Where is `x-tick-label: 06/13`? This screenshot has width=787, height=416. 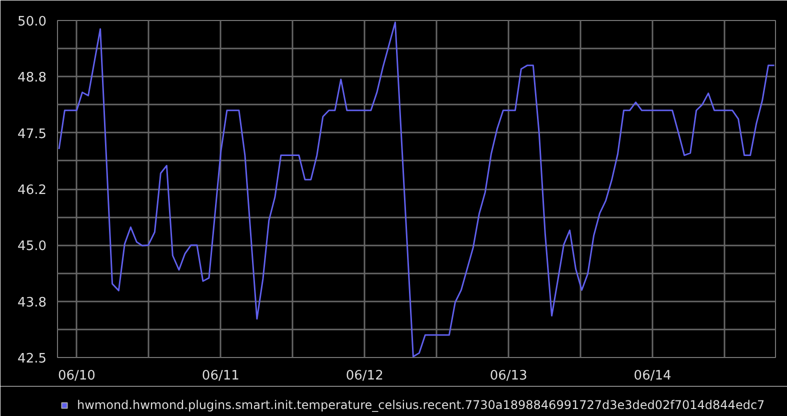 x-tick-label: 06/13 is located at coordinates (509, 376).